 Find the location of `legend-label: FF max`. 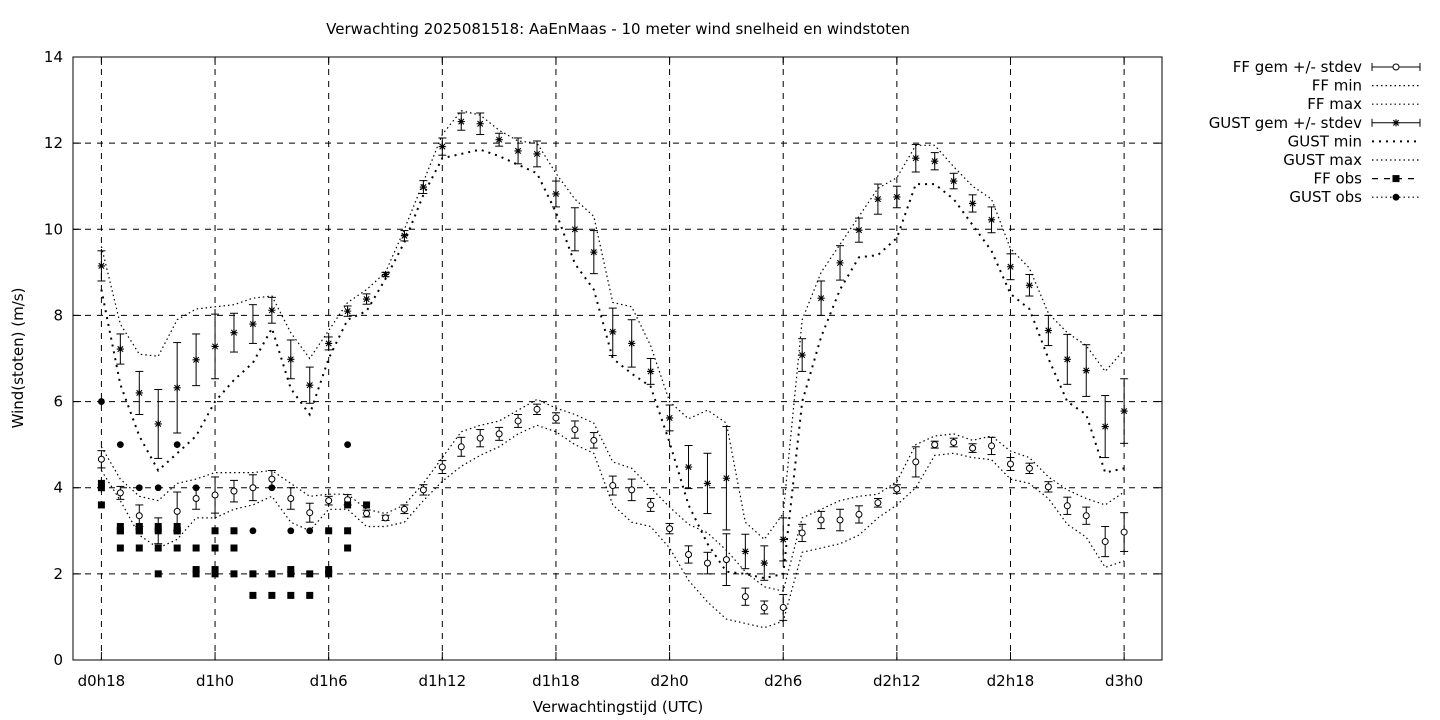

legend-label: FF max is located at coordinates (1334, 104).